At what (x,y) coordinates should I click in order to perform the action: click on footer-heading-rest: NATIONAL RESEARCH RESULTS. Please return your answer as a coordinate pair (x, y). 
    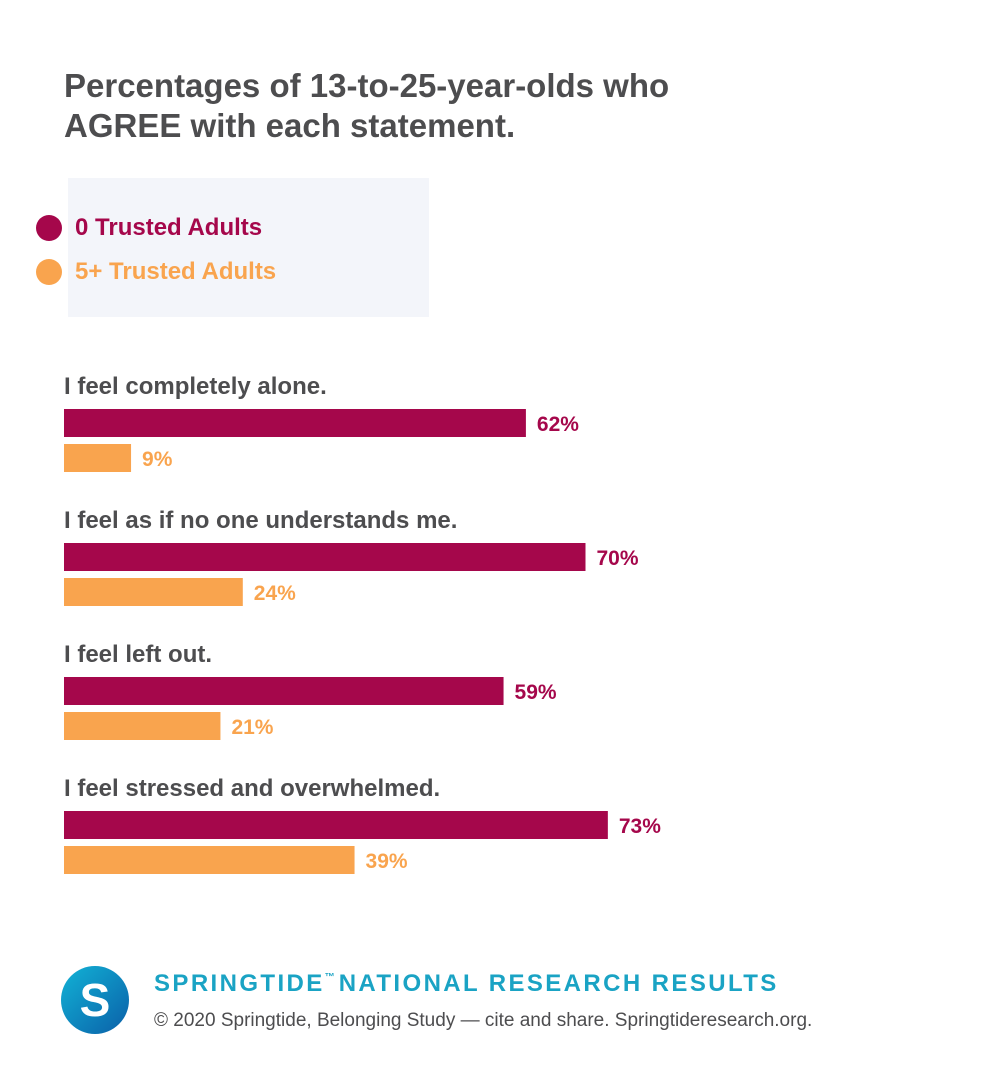
    Looking at the image, I should click on (558, 983).